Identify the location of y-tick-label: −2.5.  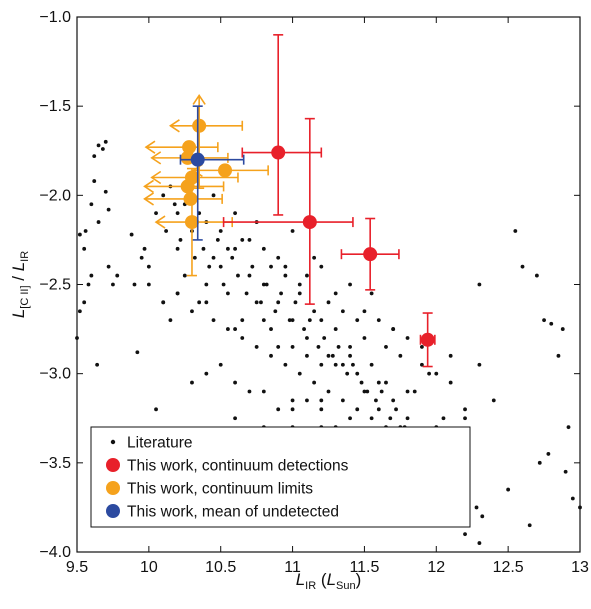
(55, 285).